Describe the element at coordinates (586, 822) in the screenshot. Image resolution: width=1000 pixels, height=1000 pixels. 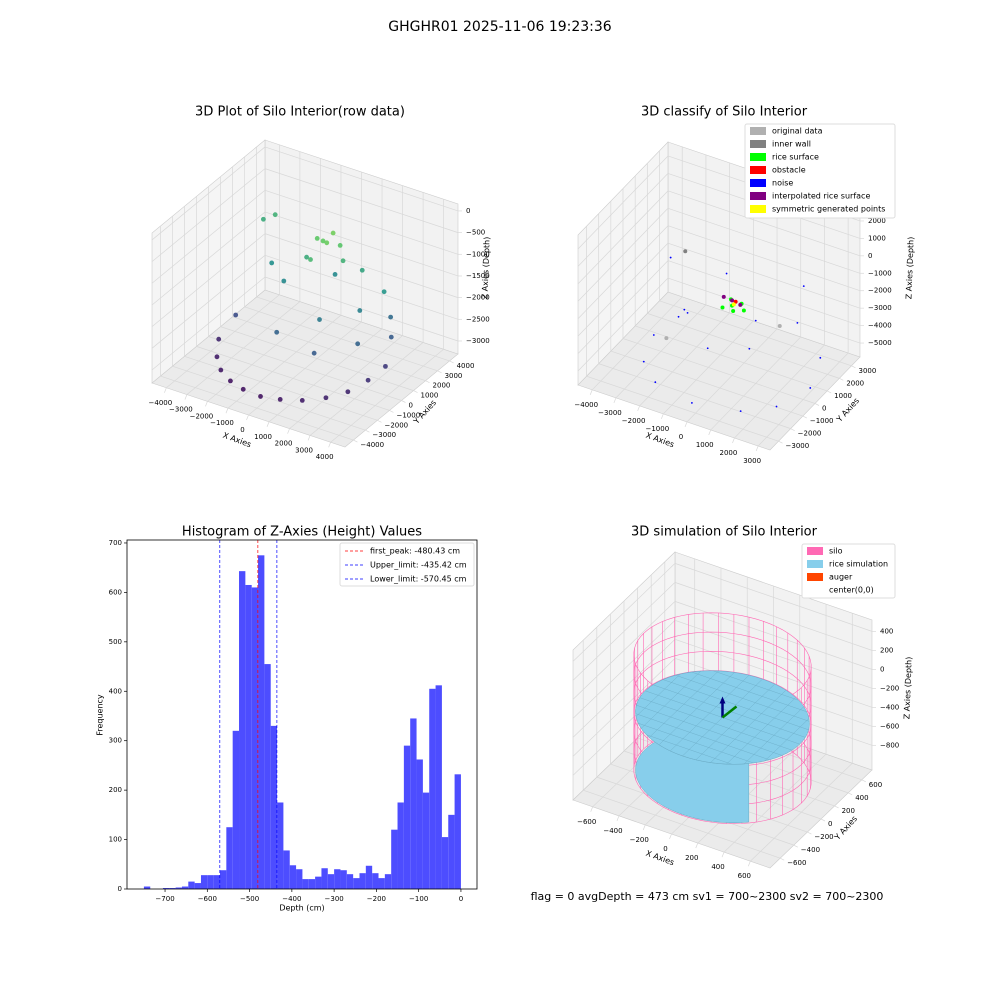
I see `tick-label: −600` at that location.